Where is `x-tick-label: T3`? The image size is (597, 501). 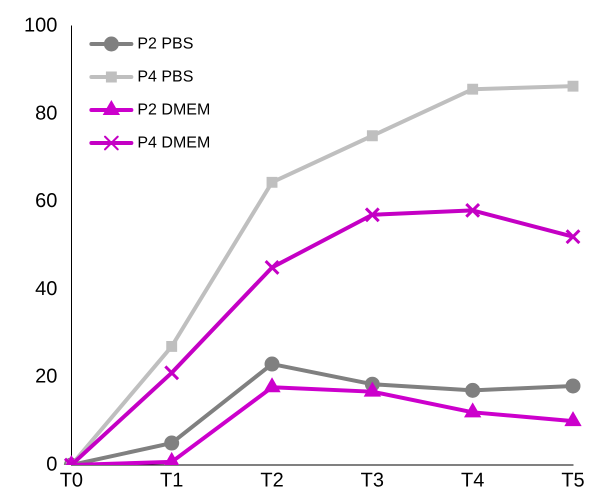
x-tick-label: T3 is located at coordinates (372, 481).